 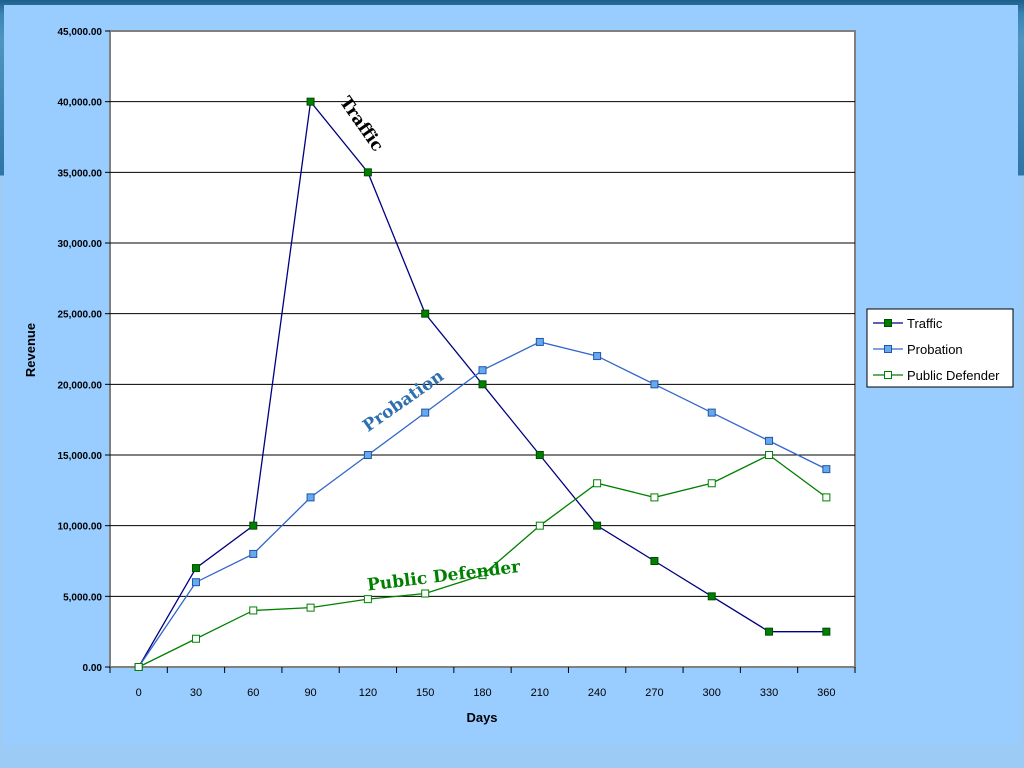 I want to click on x-tick-label: 60, so click(x=253, y=693).